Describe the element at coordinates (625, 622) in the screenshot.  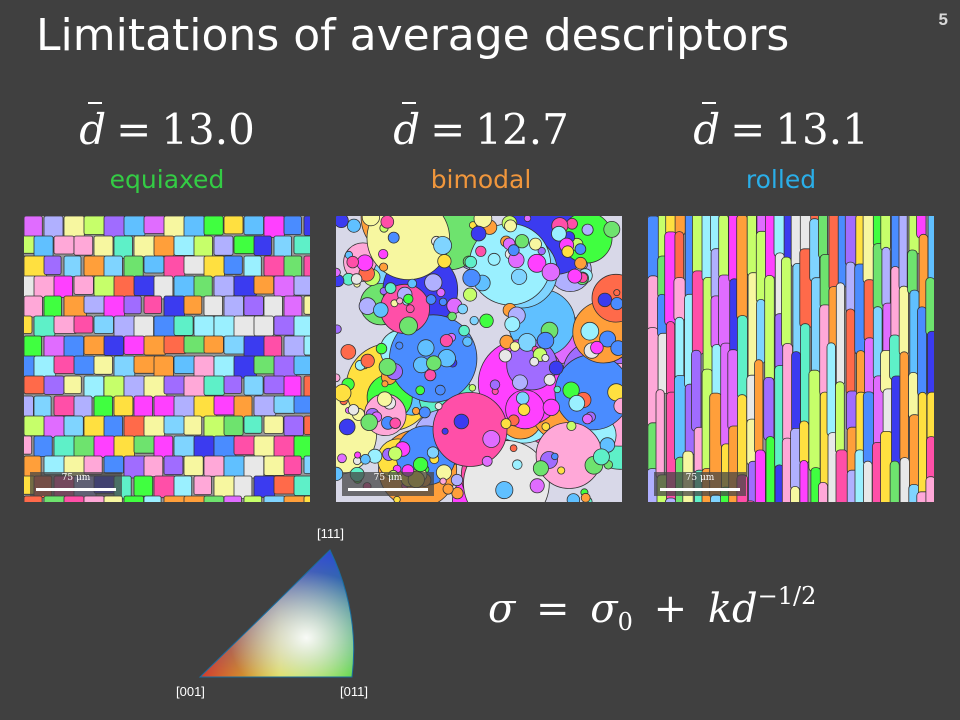
I see `sigma0-subscript: 0` at that location.